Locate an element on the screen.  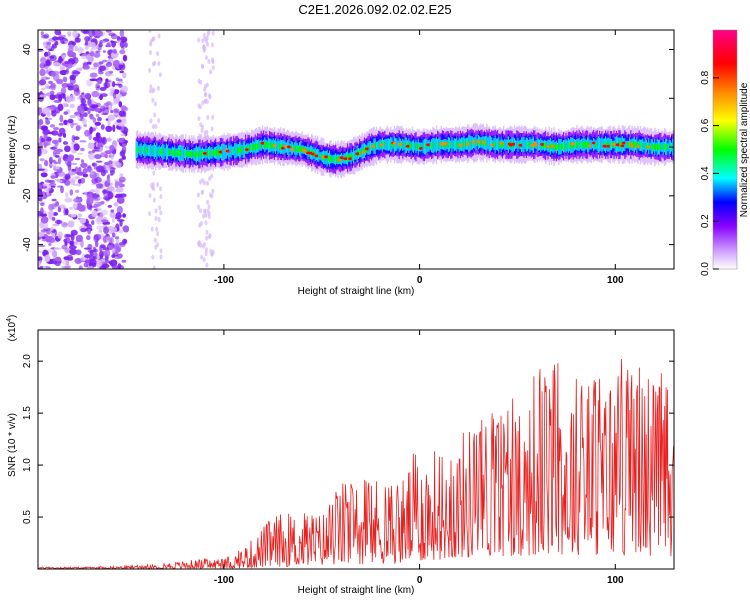
x-tick-label: 100 is located at coordinates (615, 280).